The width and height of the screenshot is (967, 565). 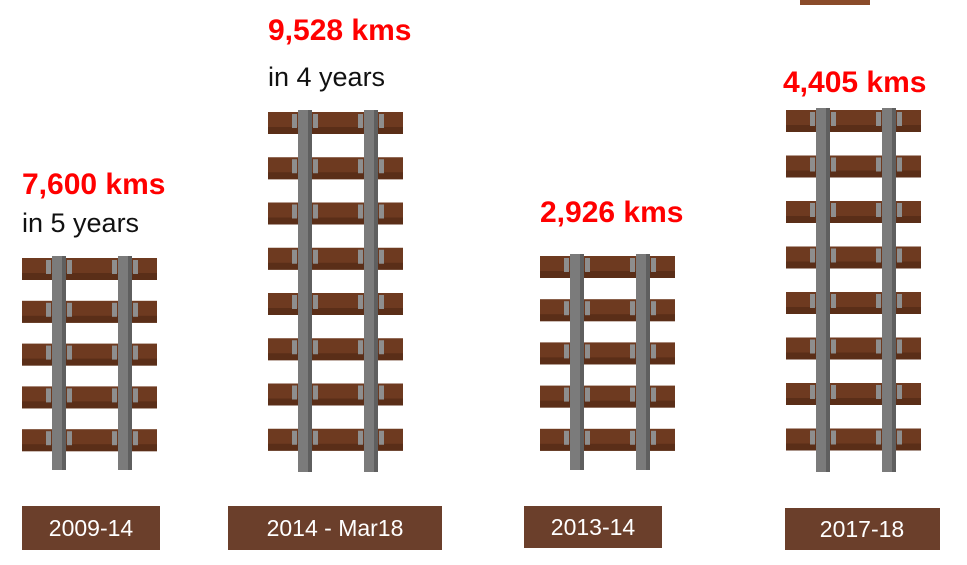 I want to click on headline: 4,405 kms, so click(x=854, y=82).